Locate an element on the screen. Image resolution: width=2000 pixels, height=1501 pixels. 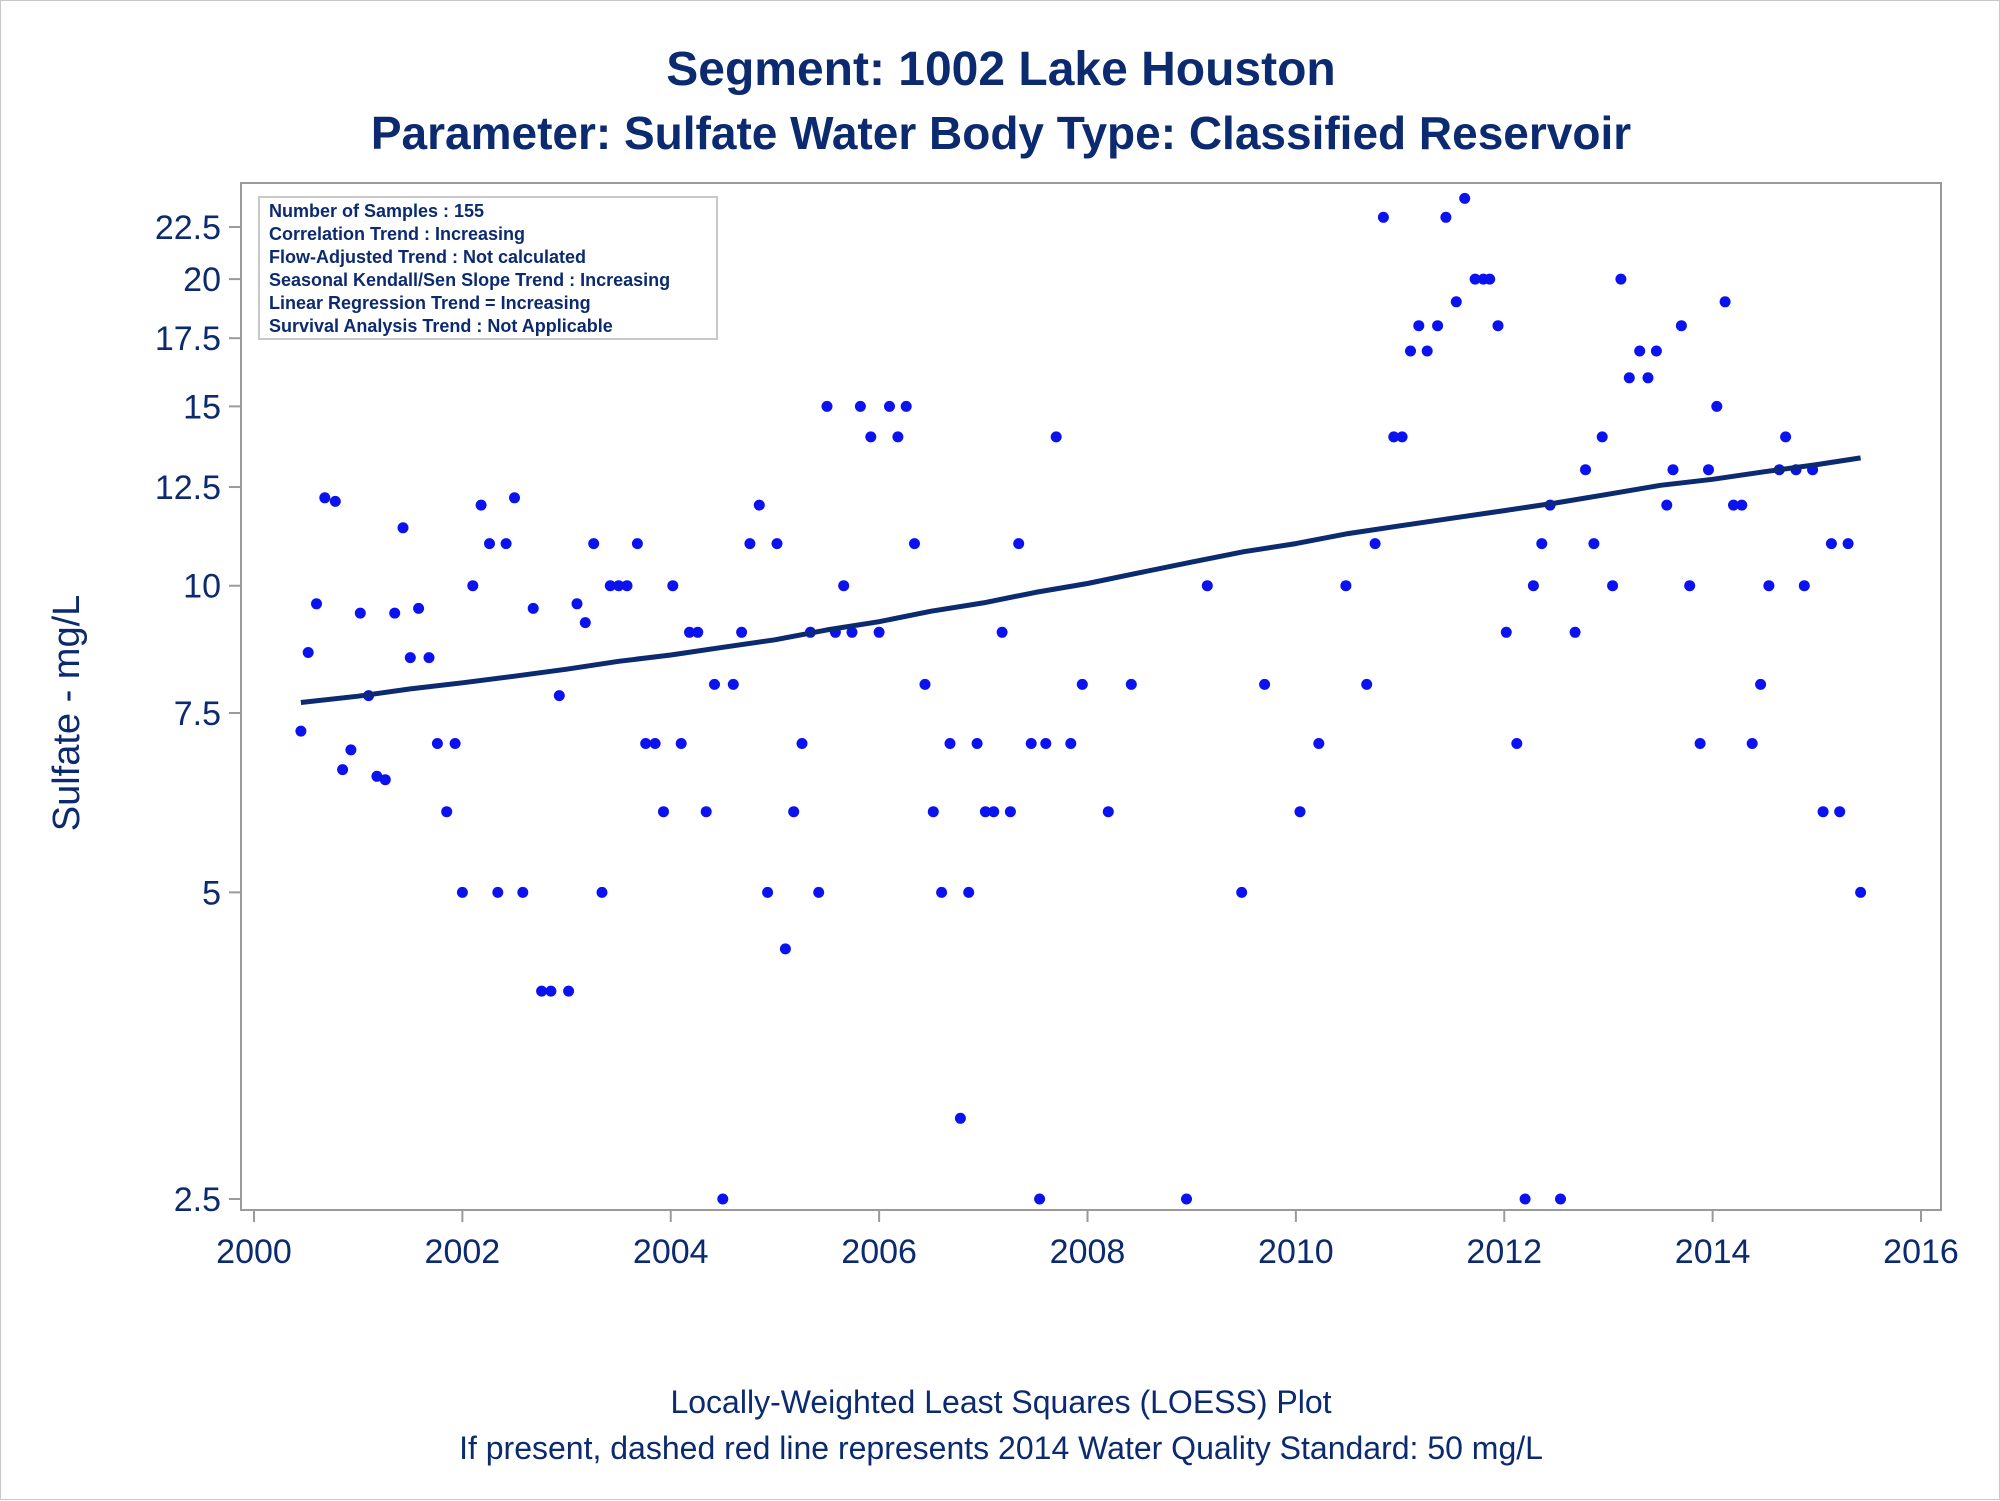
x-tick-label: 2006 is located at coordinates (879, 1252).